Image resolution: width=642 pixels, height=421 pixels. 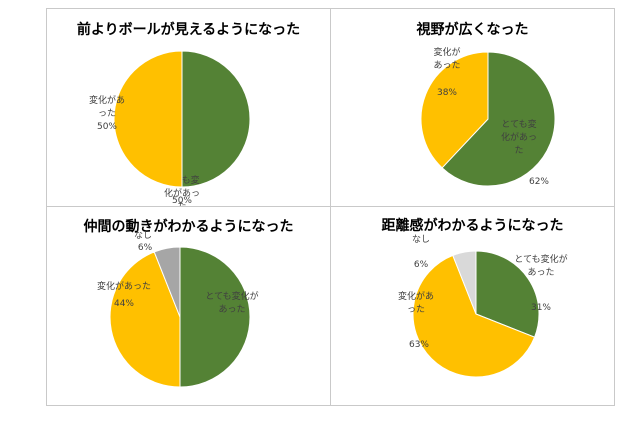 What do you see at coordinates (419, 345) in the screenshot?
I see `pie-percent-label: 63%` at bounding box center [419, 345].